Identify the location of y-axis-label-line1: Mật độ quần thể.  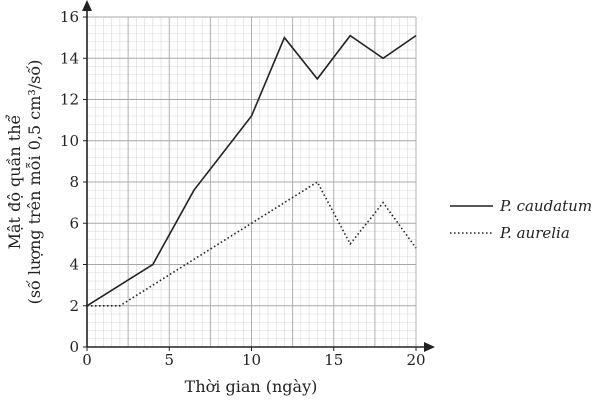
(14, 181).